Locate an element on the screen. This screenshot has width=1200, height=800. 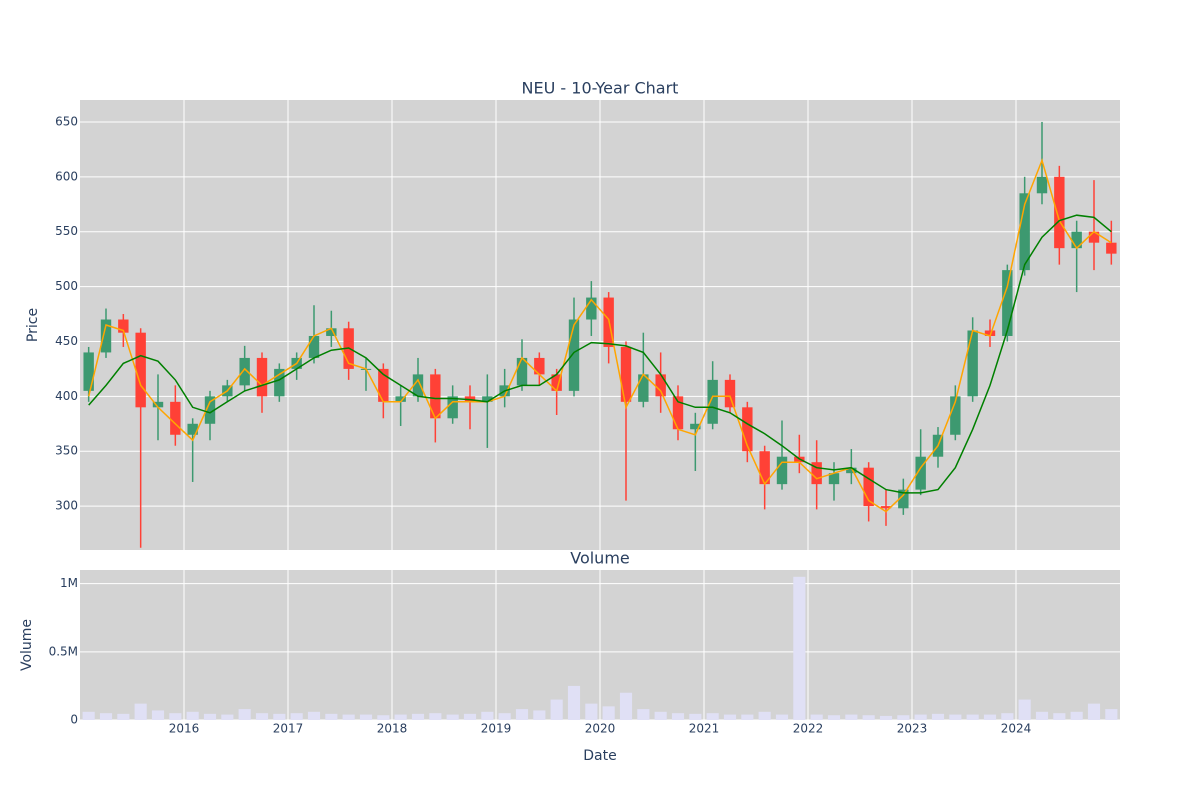
y-tick-label: 600 is located at coordinates (66, 176).